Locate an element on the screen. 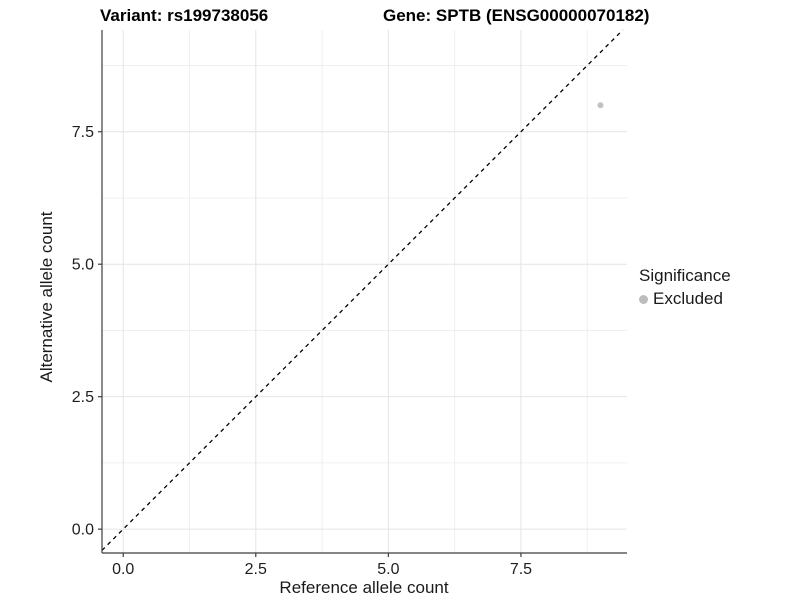  x-tick-label: 2.5 is located at coordinates (256, 569).